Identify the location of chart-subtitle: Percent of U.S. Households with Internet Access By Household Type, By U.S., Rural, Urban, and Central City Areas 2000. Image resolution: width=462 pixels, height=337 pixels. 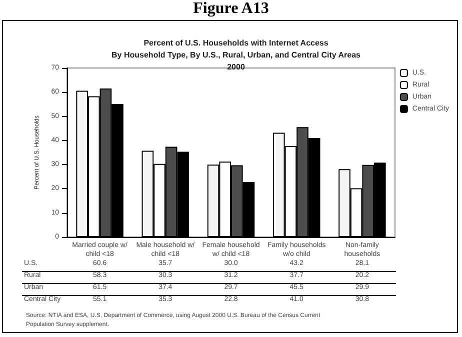
(237, 55).